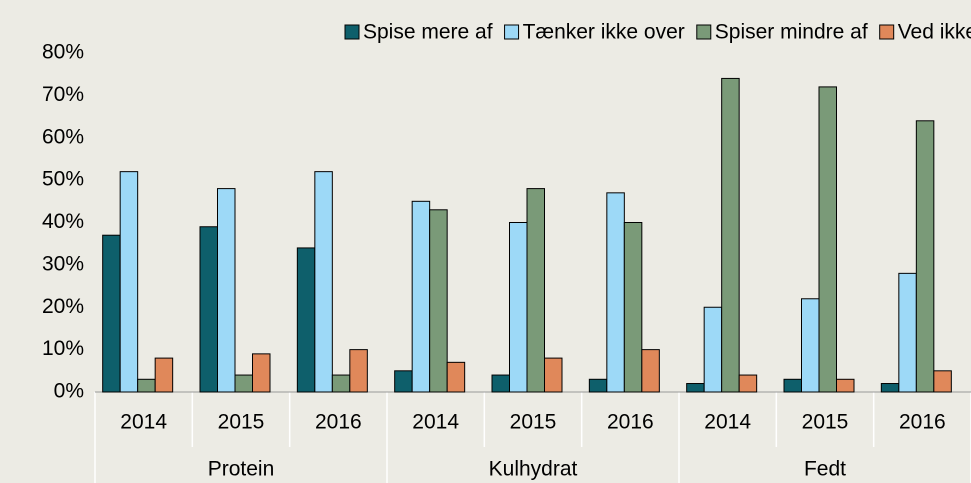  What do you see at coordinates (428, 32) in the screenshot?
I see `legend-label: Spise mere af` at bounding box center [428, 32].